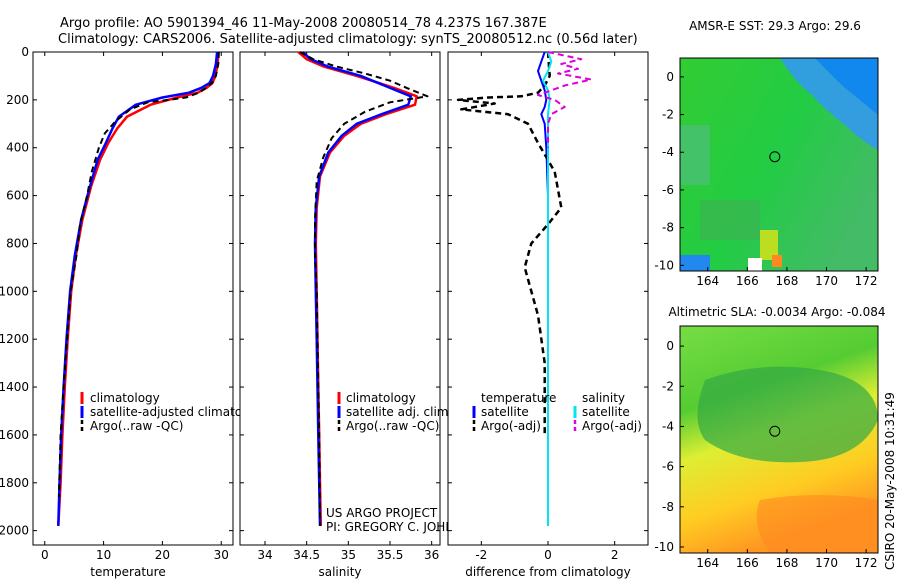 This screenshot has width=900, height=580. I want to click on credit-line-1: US ARGO PROJECT, so click(382, 513).